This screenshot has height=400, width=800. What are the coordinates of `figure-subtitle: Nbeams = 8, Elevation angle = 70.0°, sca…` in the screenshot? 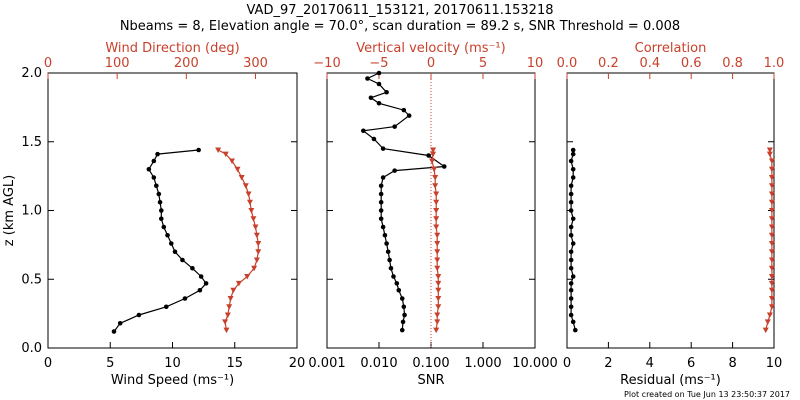 It's located at (400, 26).